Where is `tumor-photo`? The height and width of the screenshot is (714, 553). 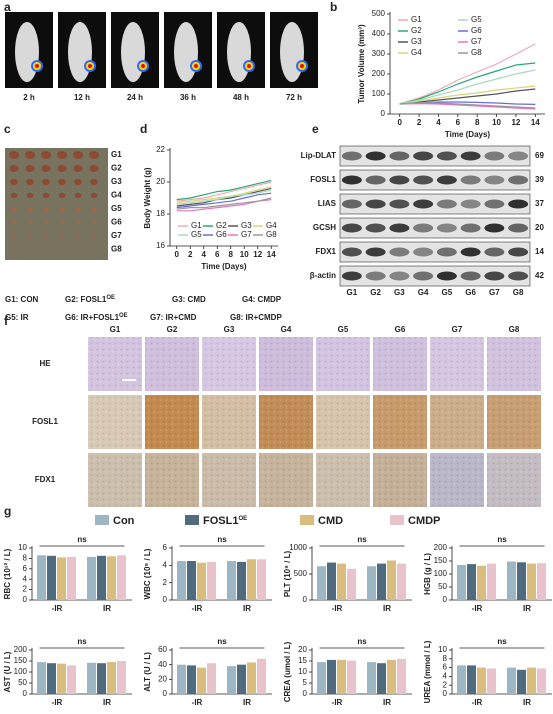
tumor-photo is located at coordinates (56, 204).